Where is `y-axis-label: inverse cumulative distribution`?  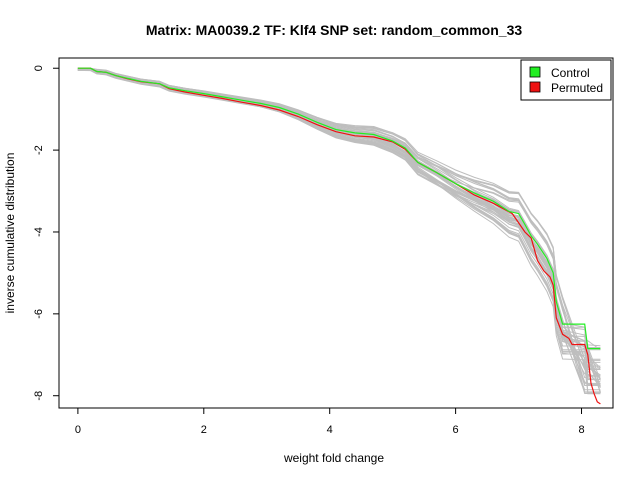 y-axis-label: inverse cumulative distribution is located at coordinates (10, 233).